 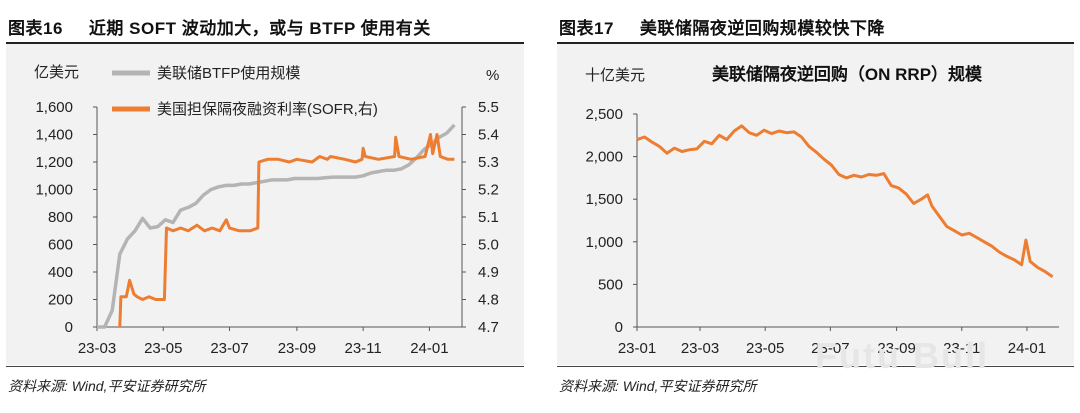 I want to click on figure-caption: 近期 SOFT 波动加大，或与 BTFP 使用有关, so click(x=259, y=28).